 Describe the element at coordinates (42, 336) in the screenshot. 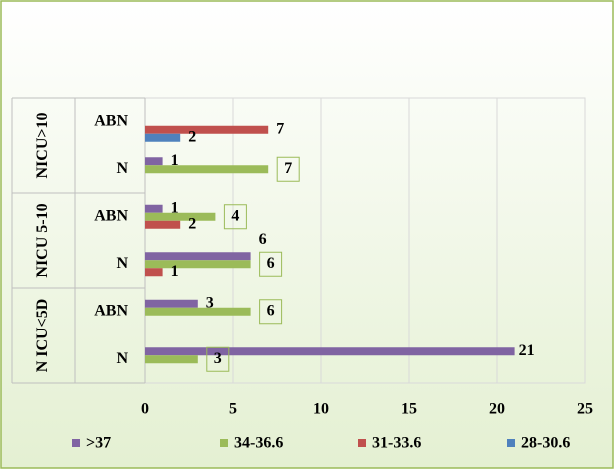

I see `group-label: N ICU<5D` at that location.